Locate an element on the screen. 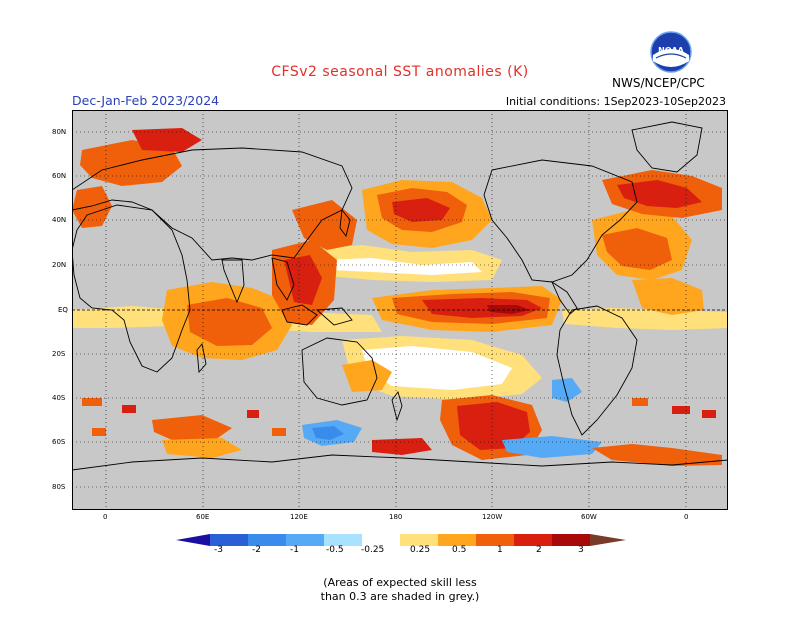  lat-label-20s: 20S is located at coordinates (59, 354).